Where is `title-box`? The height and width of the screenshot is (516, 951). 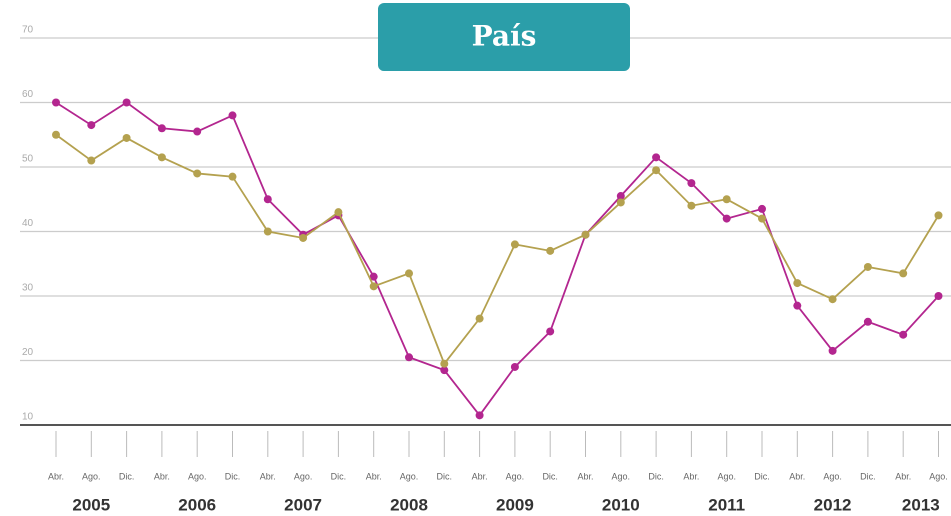 title-box is located at coordinates (504, 37).